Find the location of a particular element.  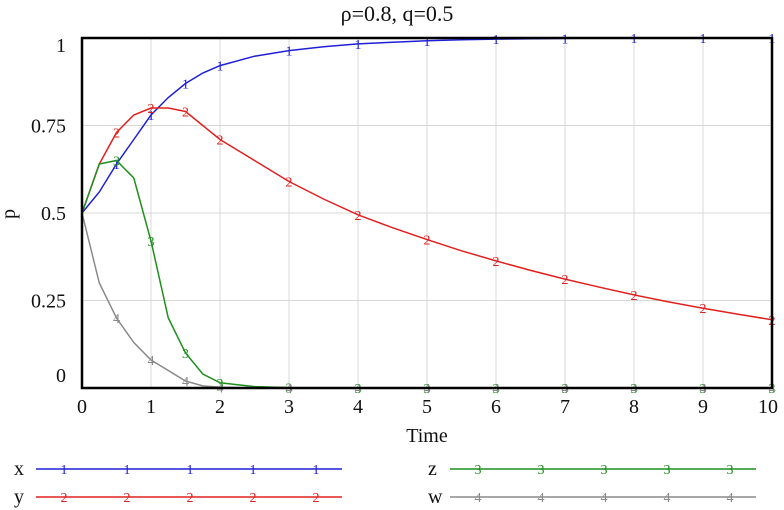

series-w-marker-18: 4 is located at coordinates (565, 389).